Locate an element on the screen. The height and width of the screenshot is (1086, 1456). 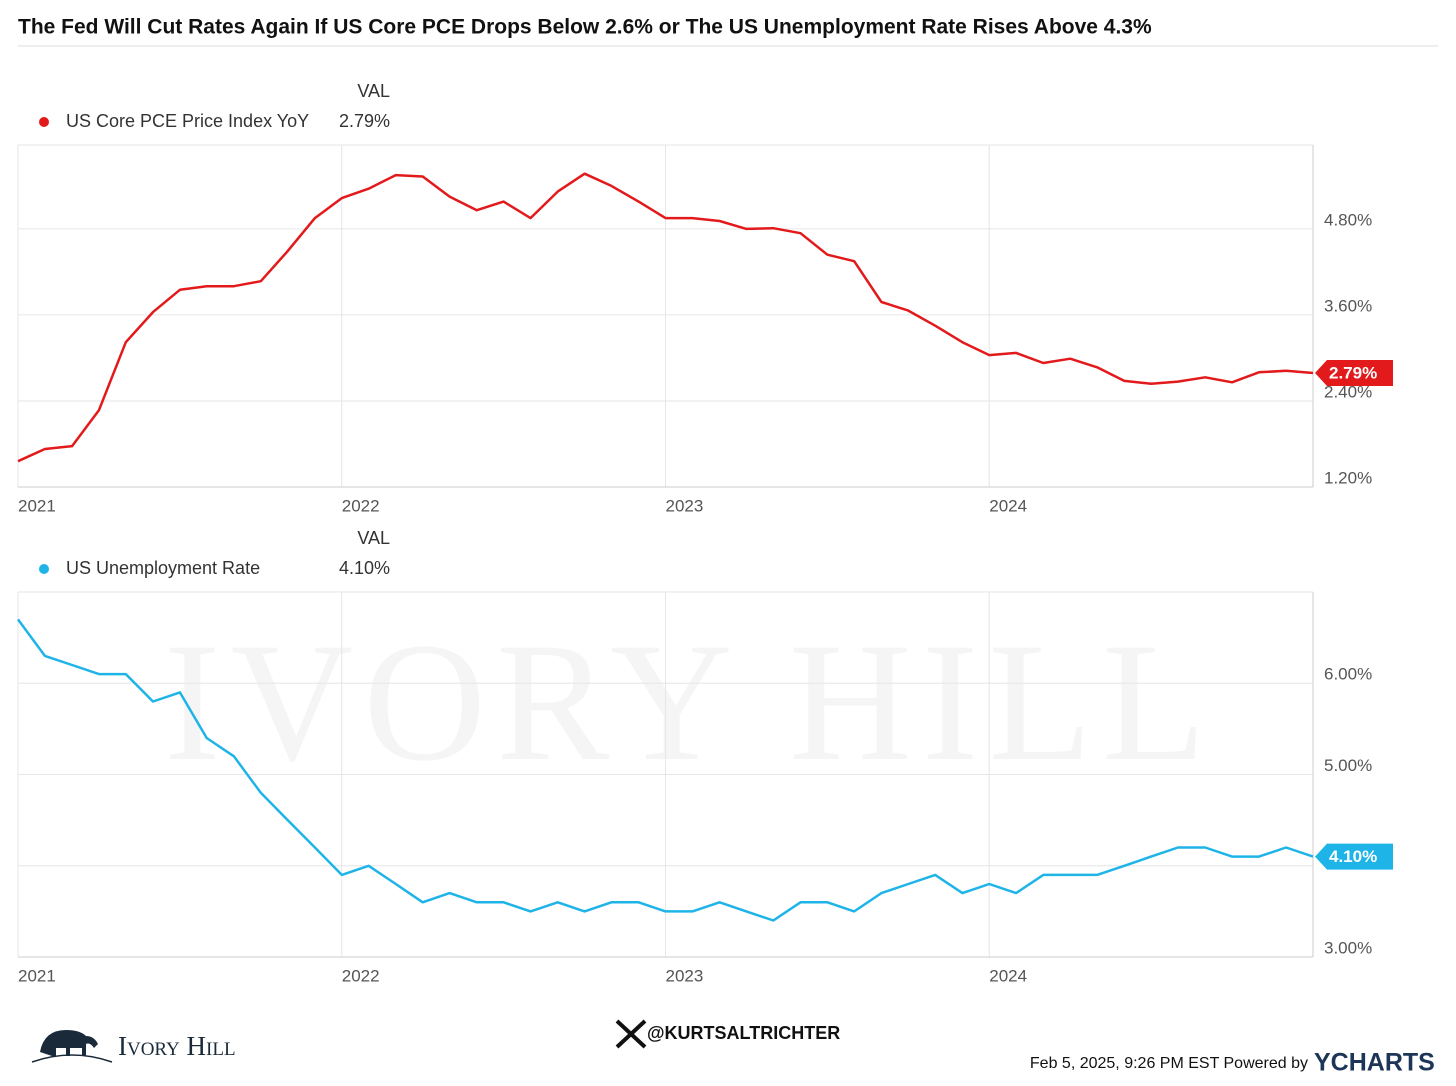
value-flag-label: 4.10% is located at coordinates (1353, 856).